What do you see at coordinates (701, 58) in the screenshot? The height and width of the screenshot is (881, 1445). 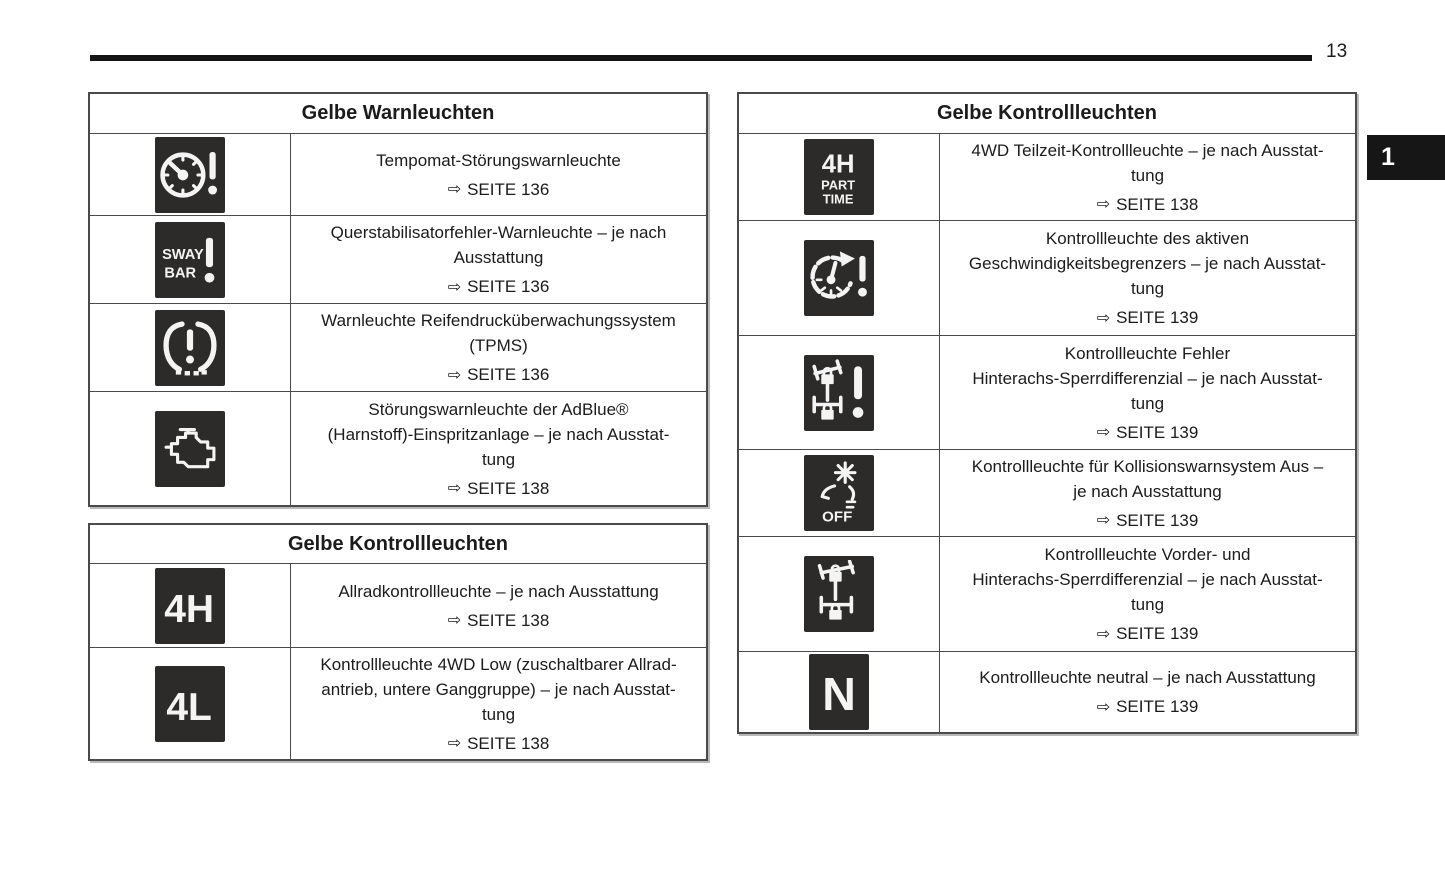 I see `top-rule` at bounding box center [701, 58].